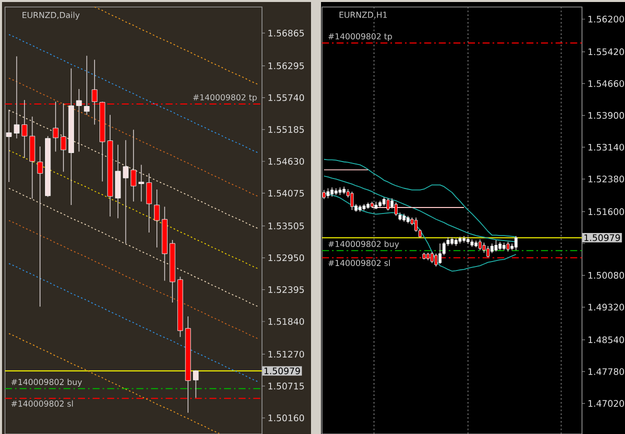 The width and height of the screenshot is (625, 434). What do you see at coordinates (286, 98) in the screenshot?
I see `y-tick-label: 1.55740` at bounding box center [286, 98].